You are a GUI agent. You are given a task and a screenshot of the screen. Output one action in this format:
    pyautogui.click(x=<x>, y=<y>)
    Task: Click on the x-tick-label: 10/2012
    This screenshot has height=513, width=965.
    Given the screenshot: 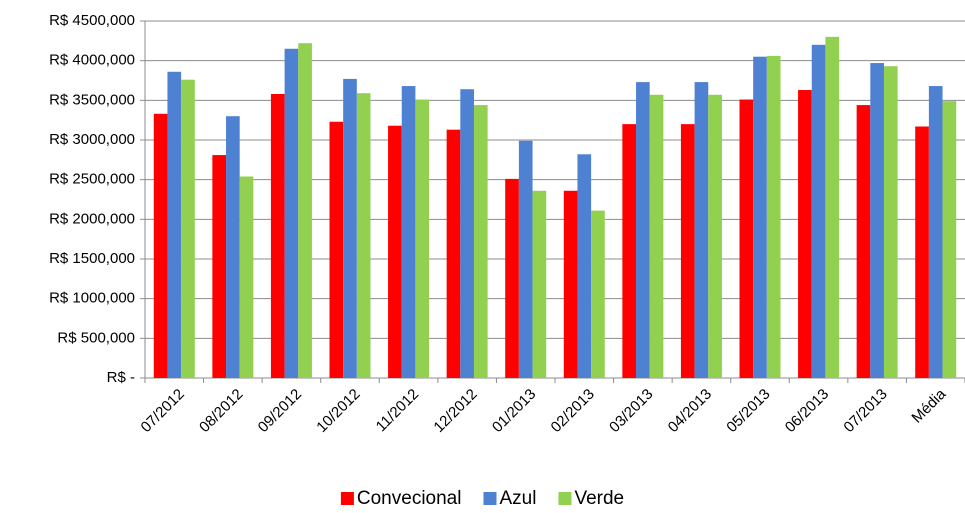 What is the action you would take?
    pyautogui.click(x=338, y=411)
    